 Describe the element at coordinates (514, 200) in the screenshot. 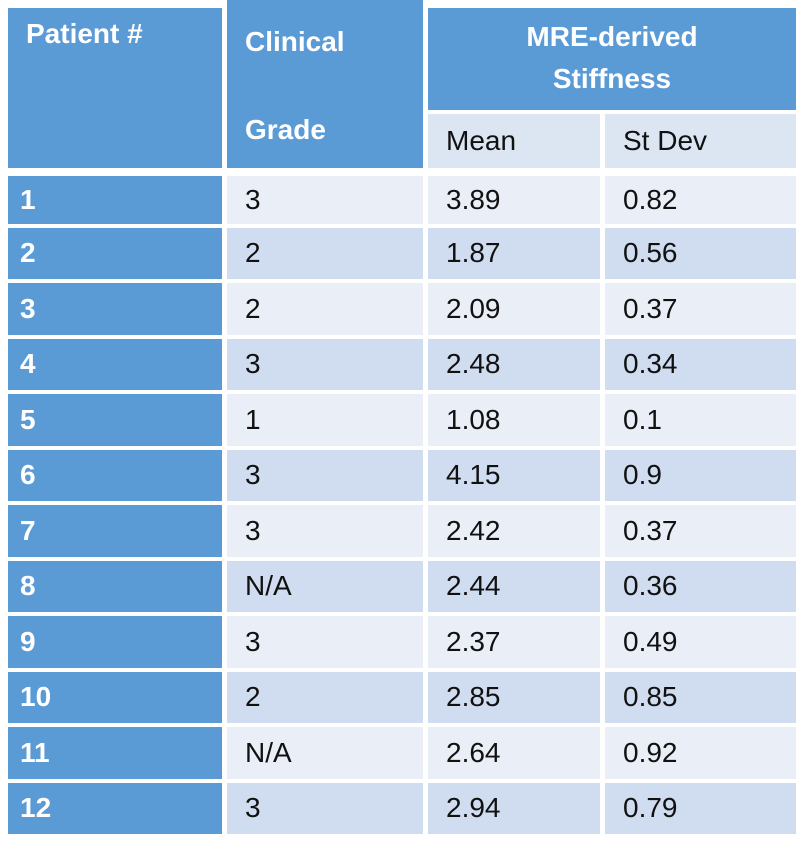

I see `mean-cell: 3.89` at that location.